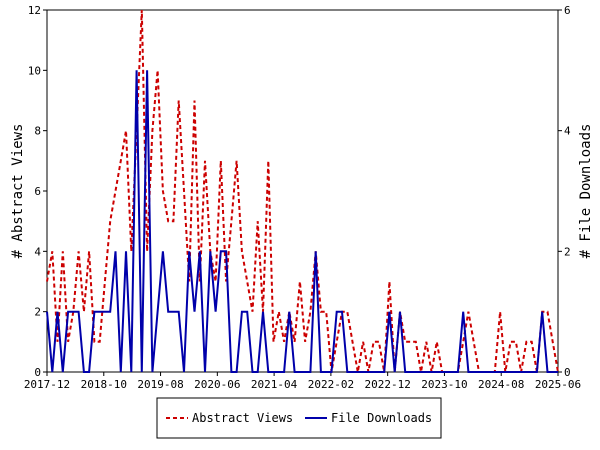 The width and height of the screenshot is (600, 450). I want to click on left-tick-label: 0, so click(37, 372).